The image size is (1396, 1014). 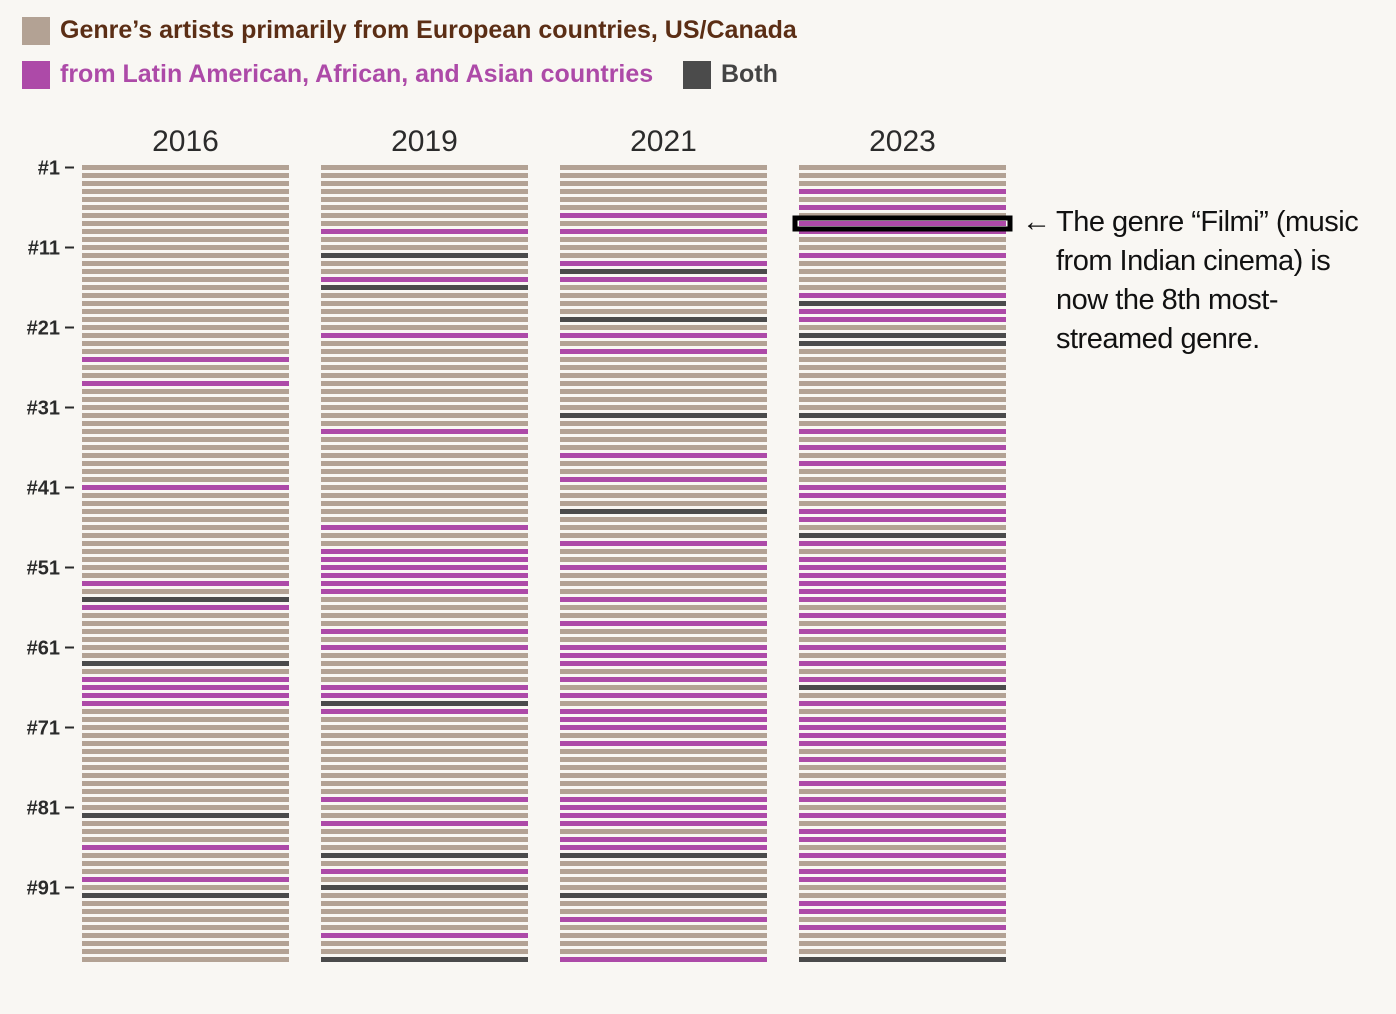 What do you see at coordinates (424, 141) in the screenshot?
I see `year-label: 2019` at bounding box center [424, 141].